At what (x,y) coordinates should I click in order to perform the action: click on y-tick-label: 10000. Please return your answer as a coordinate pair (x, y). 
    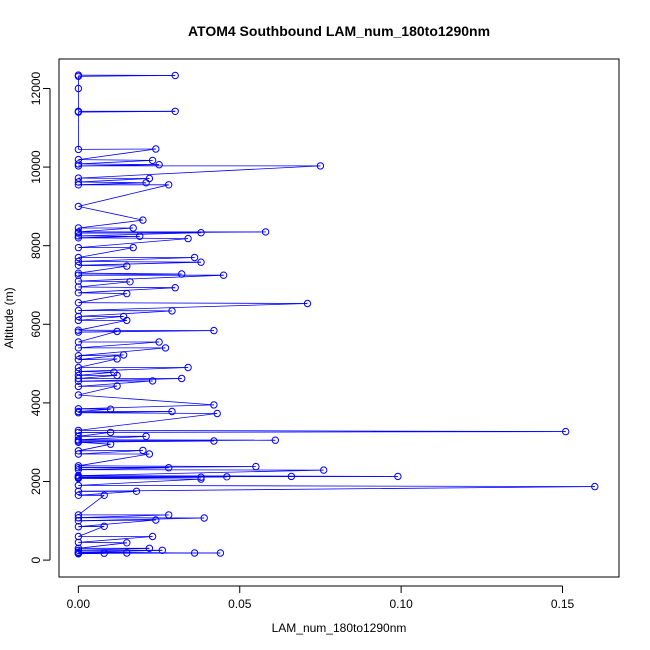
    Looking at the image, I should click on (36, 167).